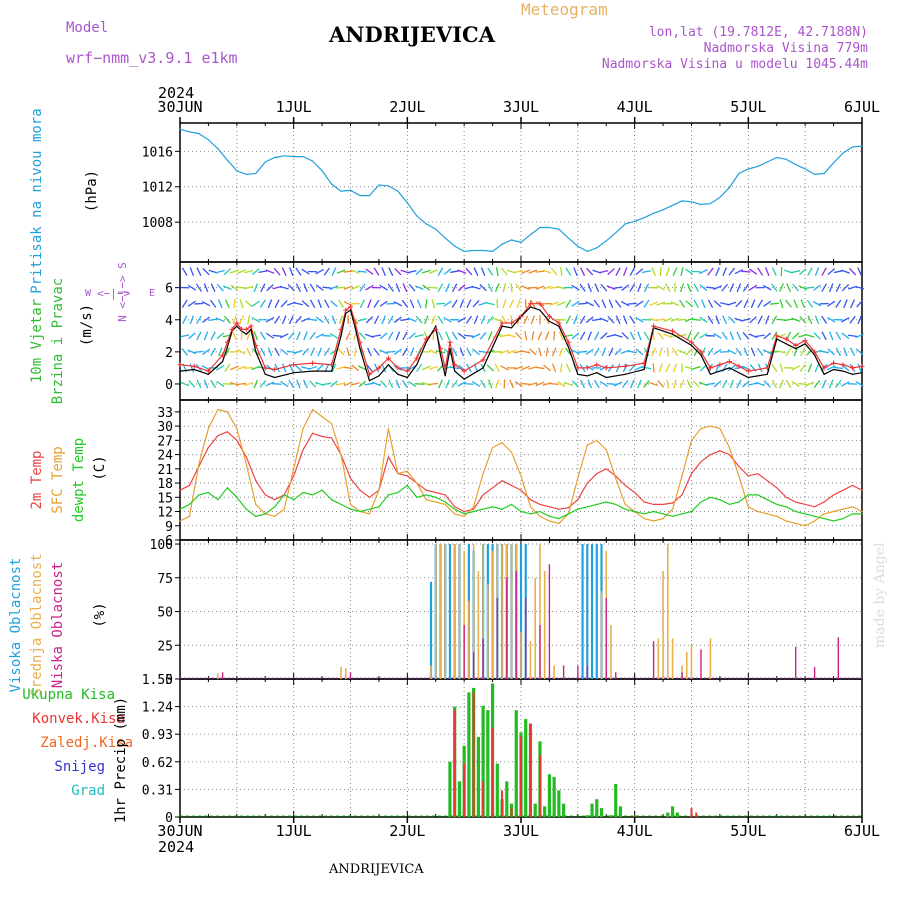 This screenshot has width=900, height=900. I want to click on ytick-label: 0, so click(169, 818).